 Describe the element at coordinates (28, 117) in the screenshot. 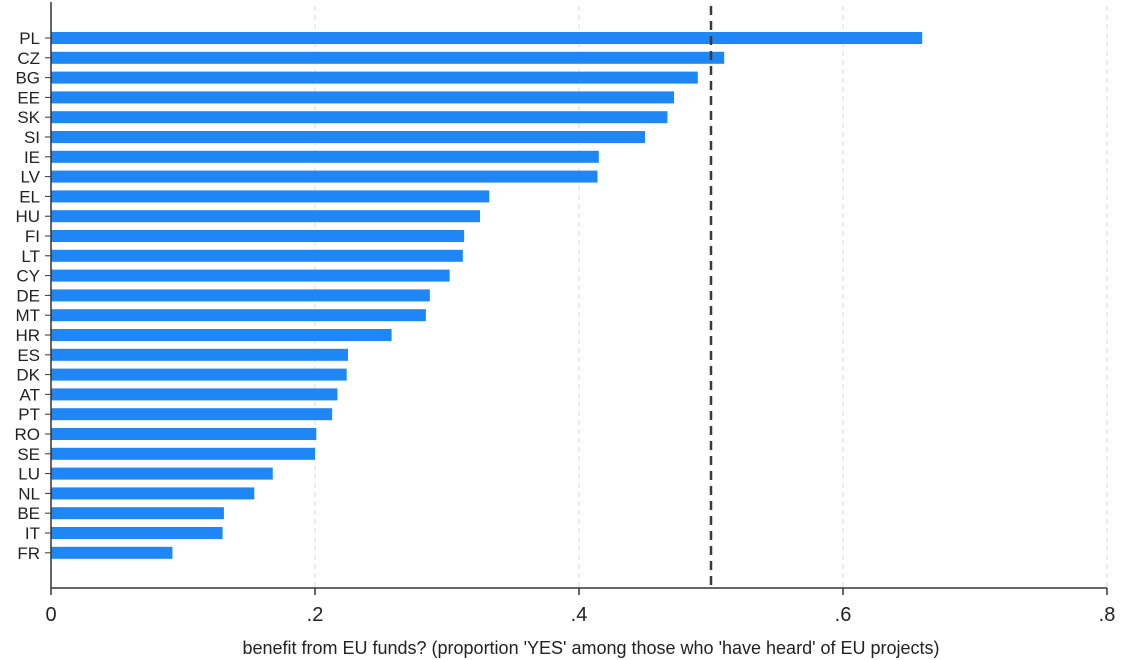

I see `category-label: SK` at that location.